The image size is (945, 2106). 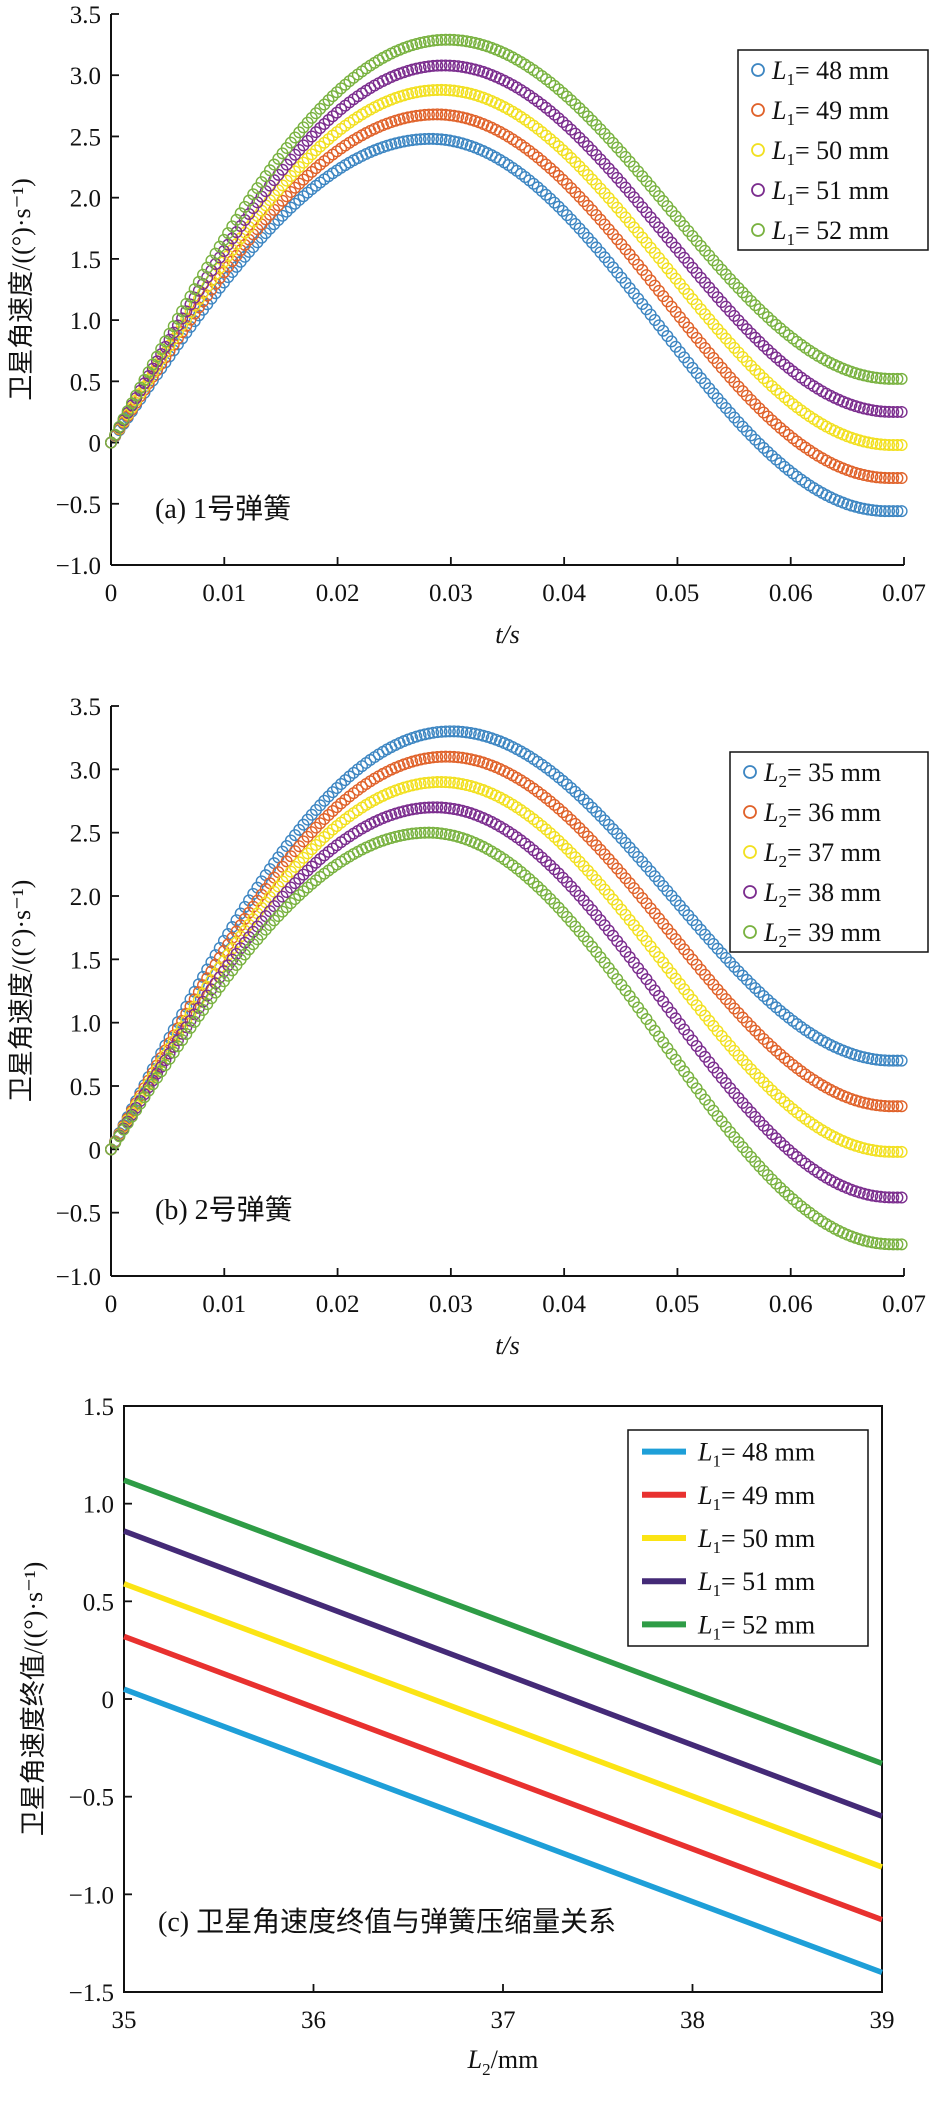 I want to click on x-tick-label: 0.02, so click(x=338, y=593).